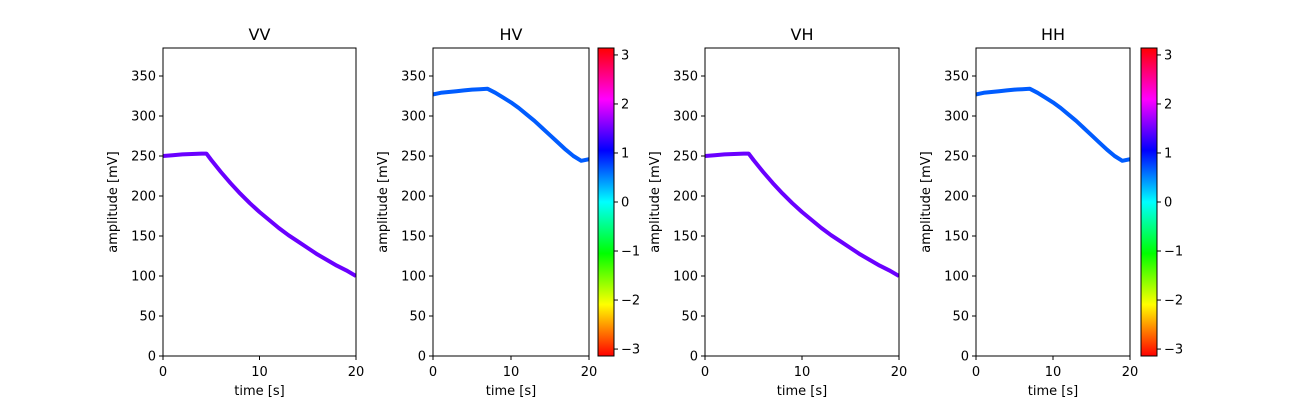 The image size is (1300, 400). What do you see at coordinates (1053, 124) in the screenshot?
I see `series-line-hh` at bounding box center [1053, 124].